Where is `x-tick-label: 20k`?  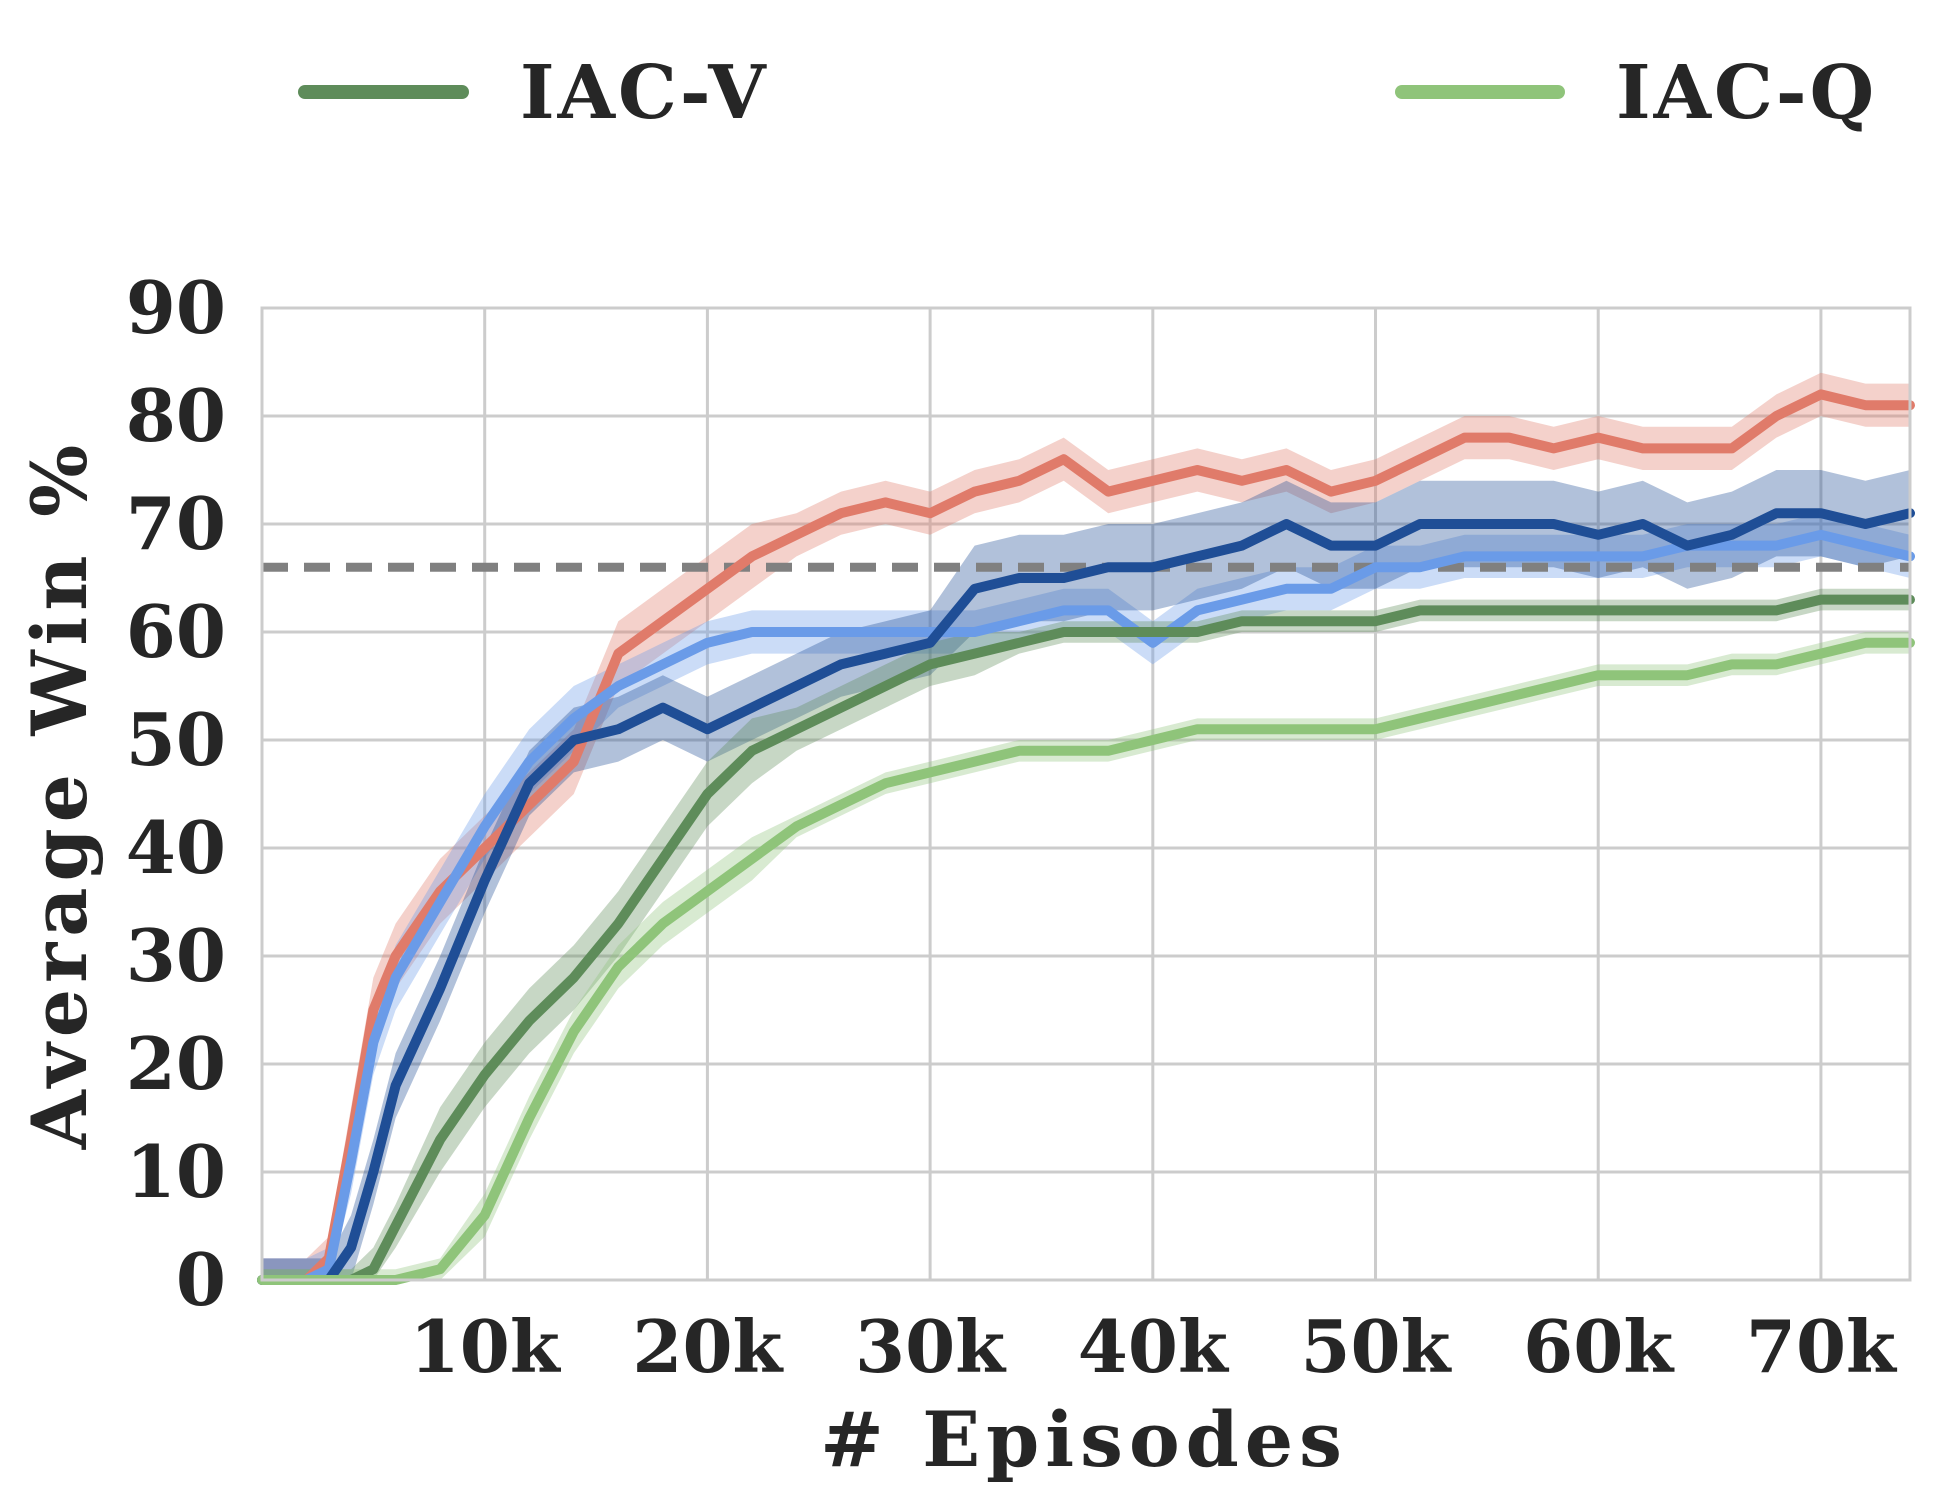 x-tick-label: 20k is located at coordinates (708, 1346).